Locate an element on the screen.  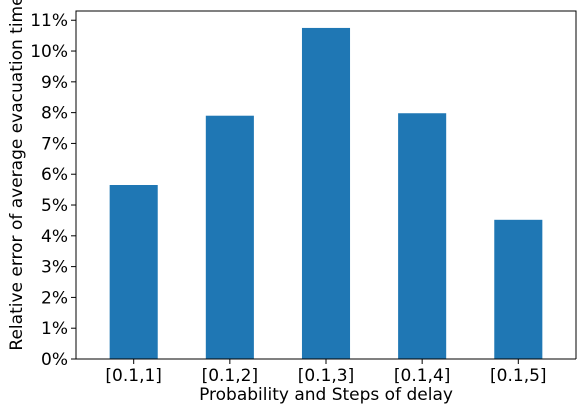
y-tick-label: 5% is located at coordinates (54, 206).